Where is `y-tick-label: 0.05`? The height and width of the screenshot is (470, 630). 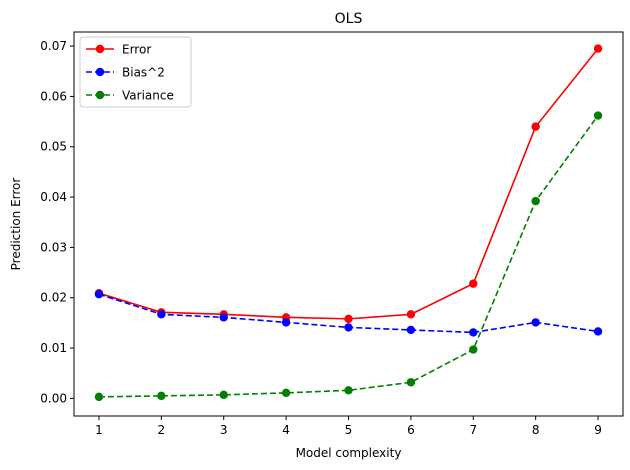
y-tick-label: 0.05 is located at coordinates (53, 147).